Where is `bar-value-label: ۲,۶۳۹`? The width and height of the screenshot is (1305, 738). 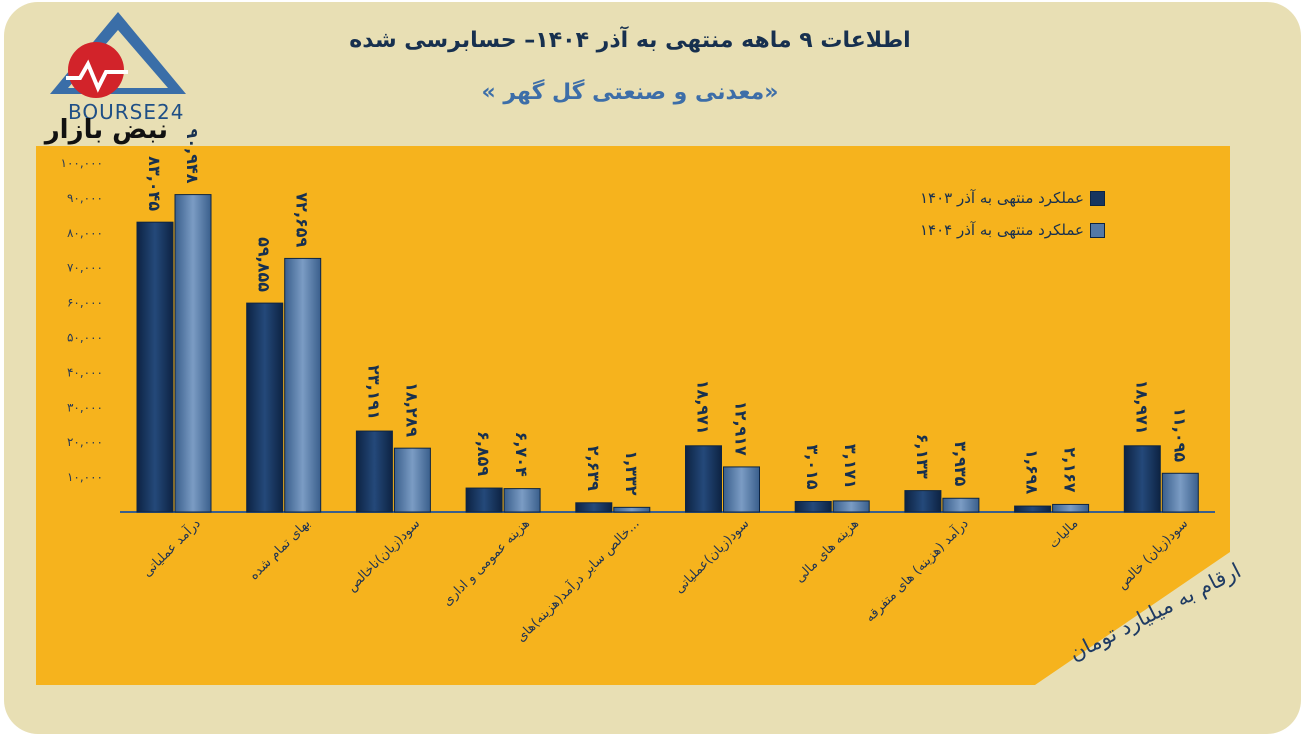 bar-value-label: ۲,۶۳۹ is located at coordinates (593, 468).